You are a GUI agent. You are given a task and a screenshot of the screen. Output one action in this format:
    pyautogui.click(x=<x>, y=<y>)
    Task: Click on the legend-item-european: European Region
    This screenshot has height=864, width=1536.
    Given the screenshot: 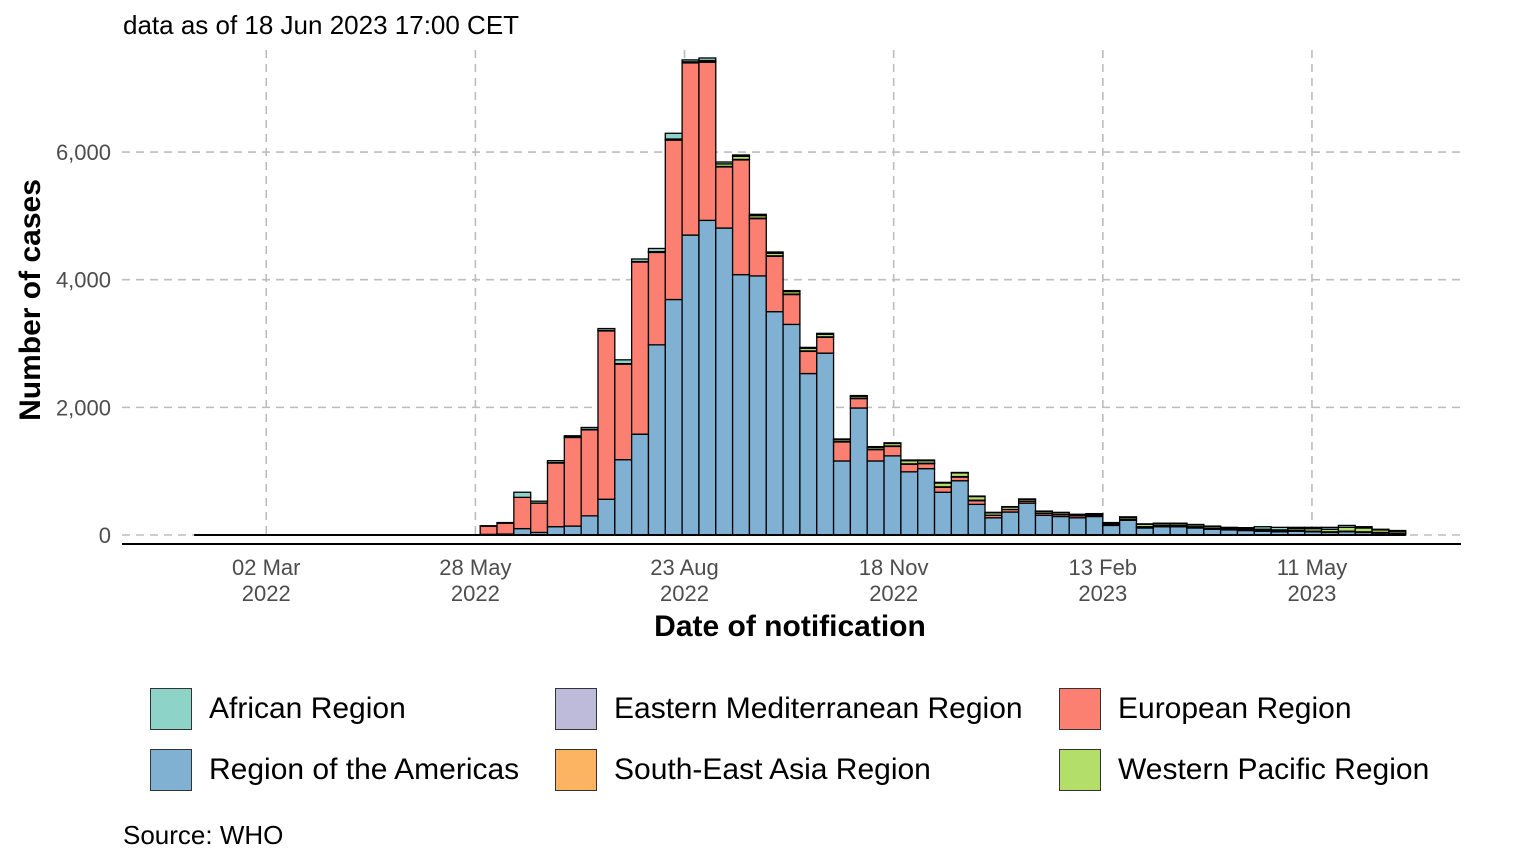 What is the action you would take?
    pyautogui.click(x=1205, y=709)
    